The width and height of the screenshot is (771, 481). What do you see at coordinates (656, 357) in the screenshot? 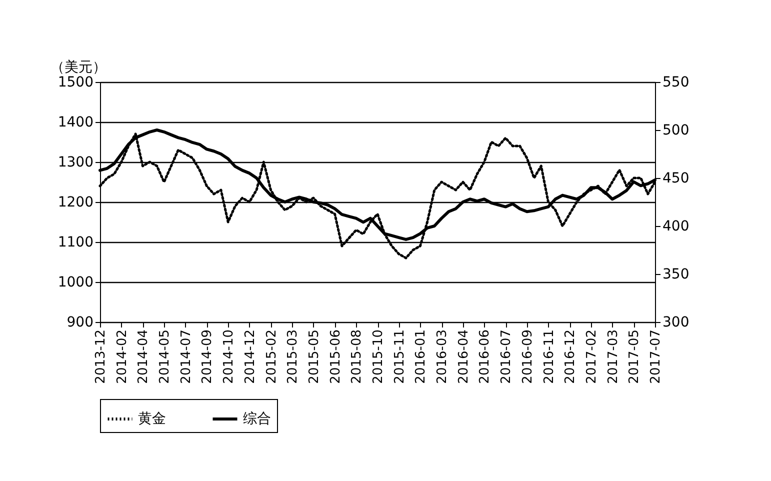
I see `x-tick-label: 2017-07` at bounding box center [656, 357].